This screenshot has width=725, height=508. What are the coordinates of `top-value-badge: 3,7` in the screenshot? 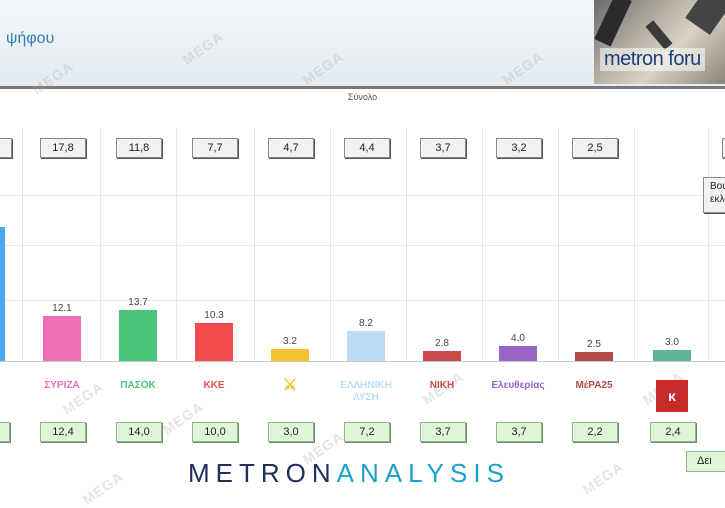 It's located at (443, 148).